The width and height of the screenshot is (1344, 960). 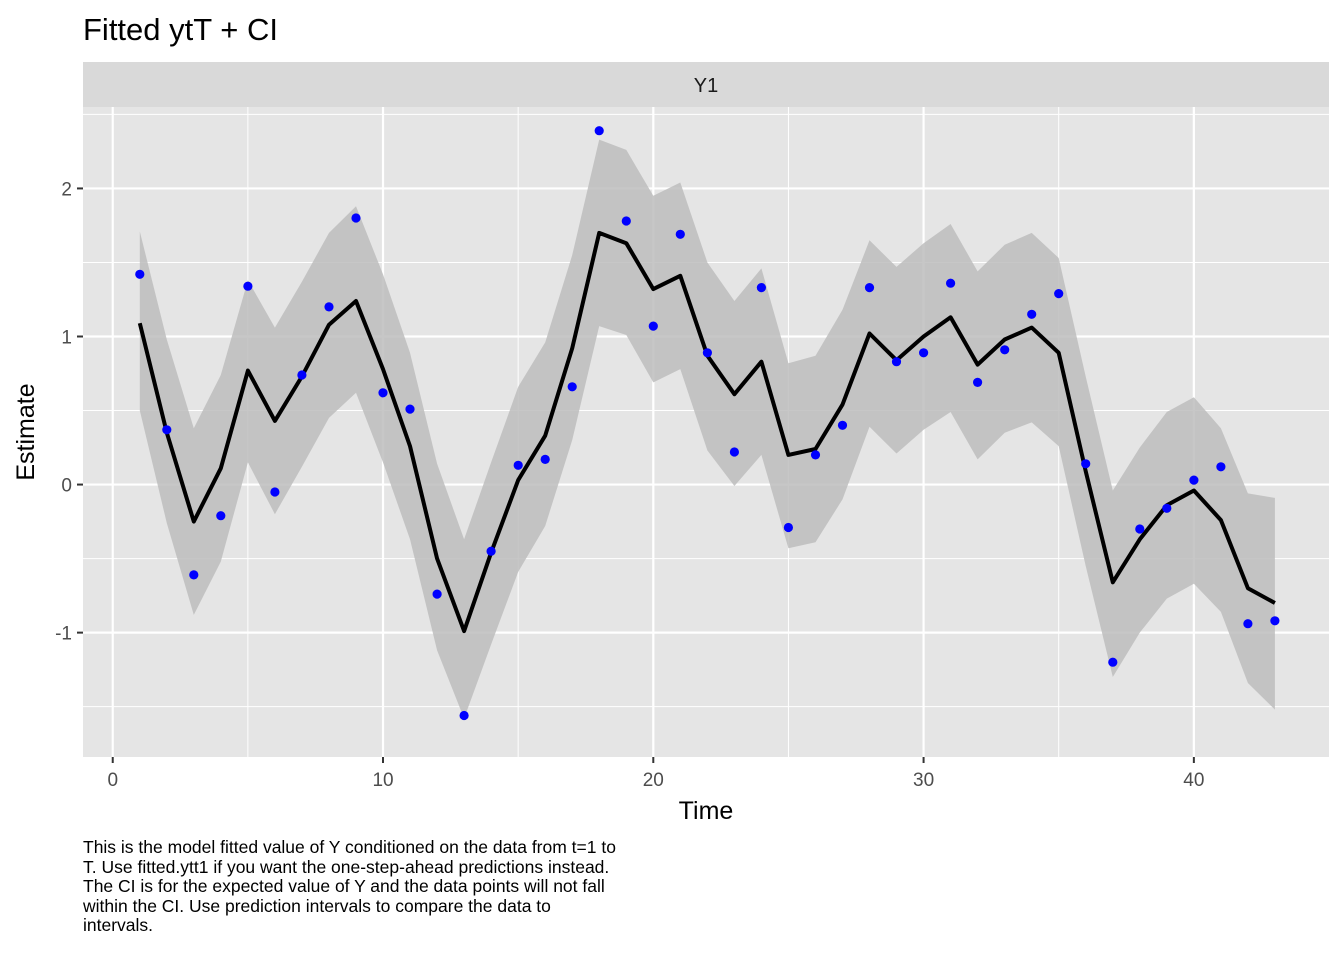 I want to click on x-axis: 0 10 20 30 40, so click(x=655, y=774).